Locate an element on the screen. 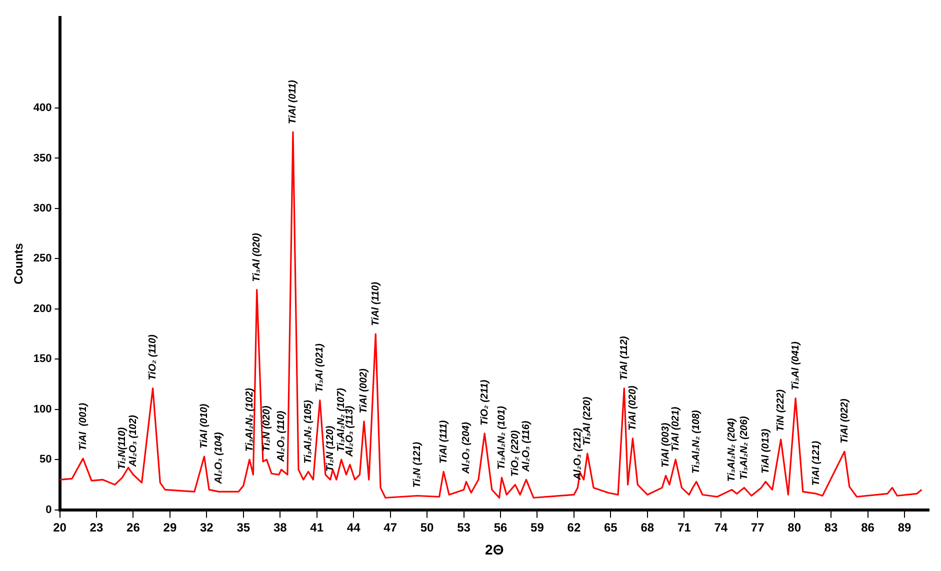 This screenshot has width=941, height=571. annotation: Ti₂N (120) is located at coordinates (330, 448).